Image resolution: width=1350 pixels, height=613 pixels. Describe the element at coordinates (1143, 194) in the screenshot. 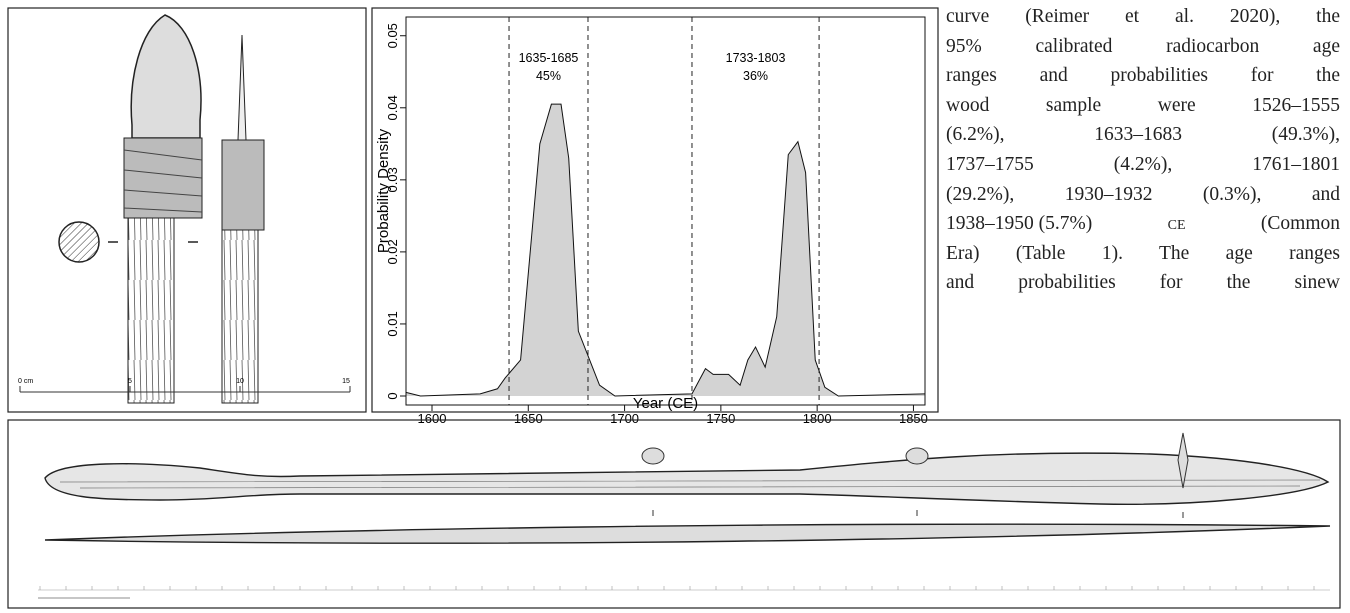

I see `text-line: (29.2%), 1930–1932 (0.3%), and` at that location.